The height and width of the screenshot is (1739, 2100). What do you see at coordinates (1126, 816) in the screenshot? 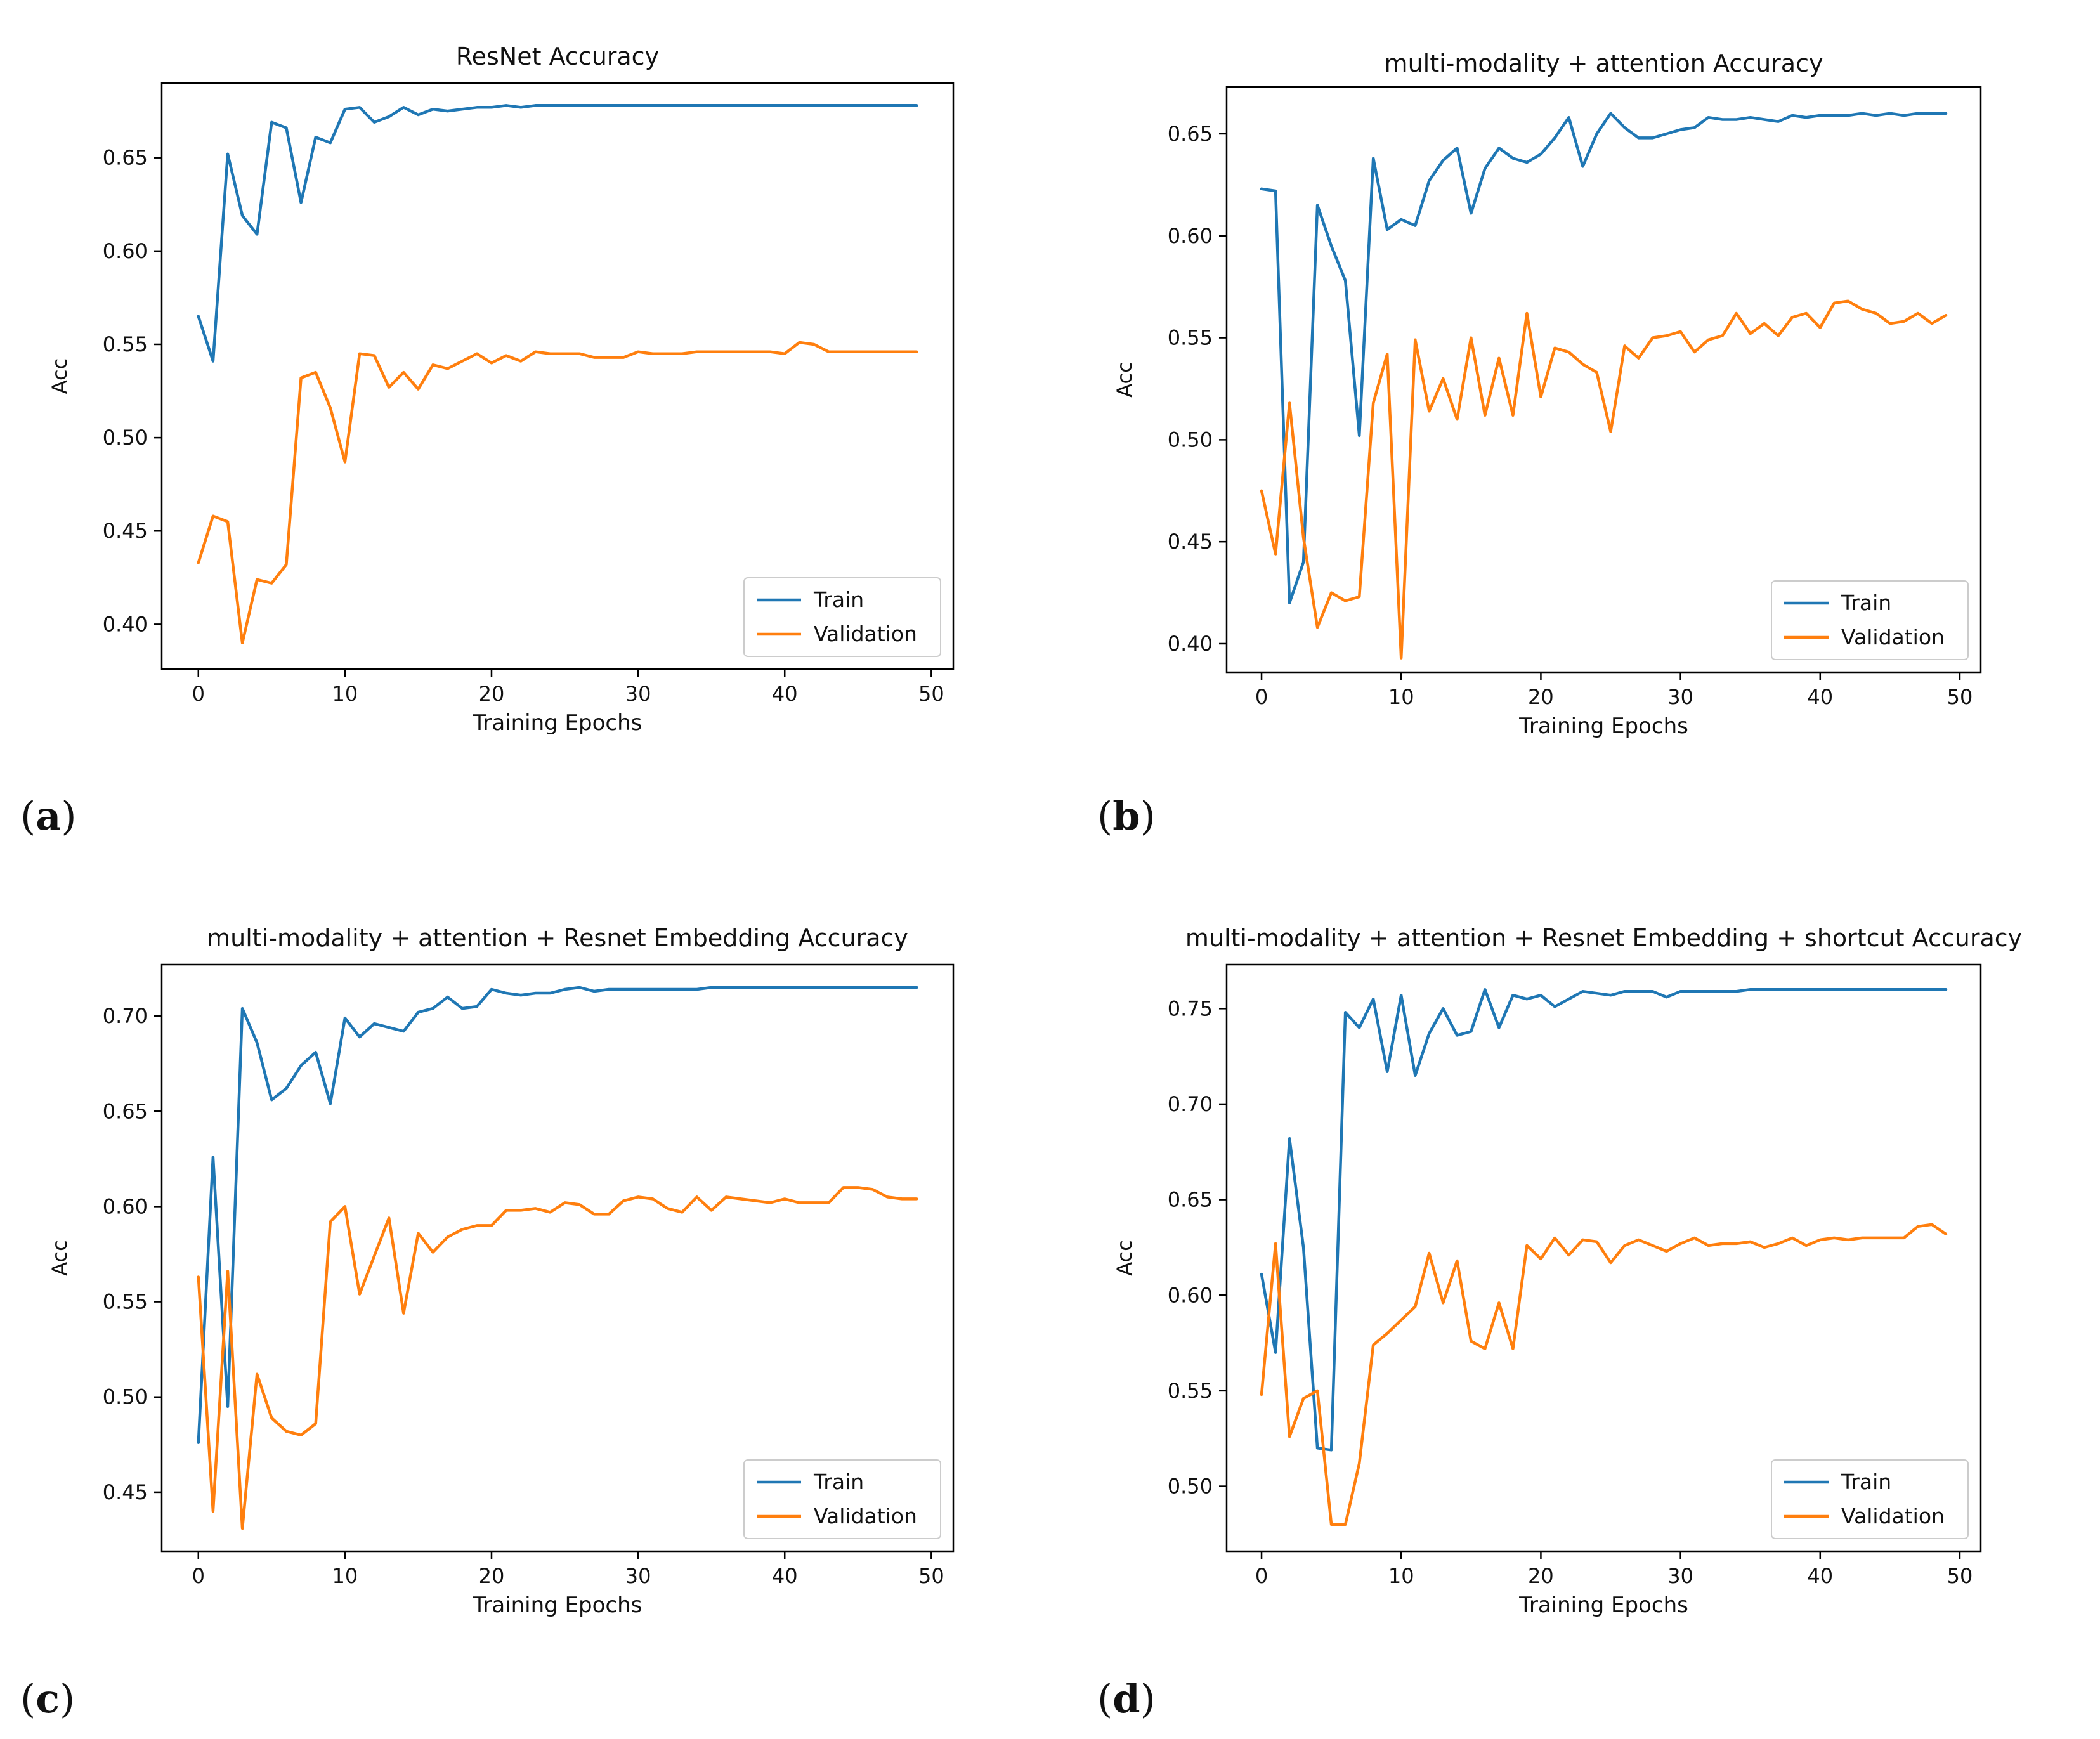
I see `panel-label-b: (b)` at bounding box center [1126, 816].